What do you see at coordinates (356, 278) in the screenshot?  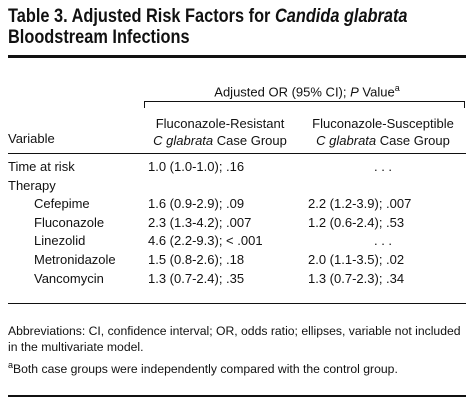 I see `row-susceptible-value: 1.3 (0.7-2.3); .34` at bounding box center [356, 278].